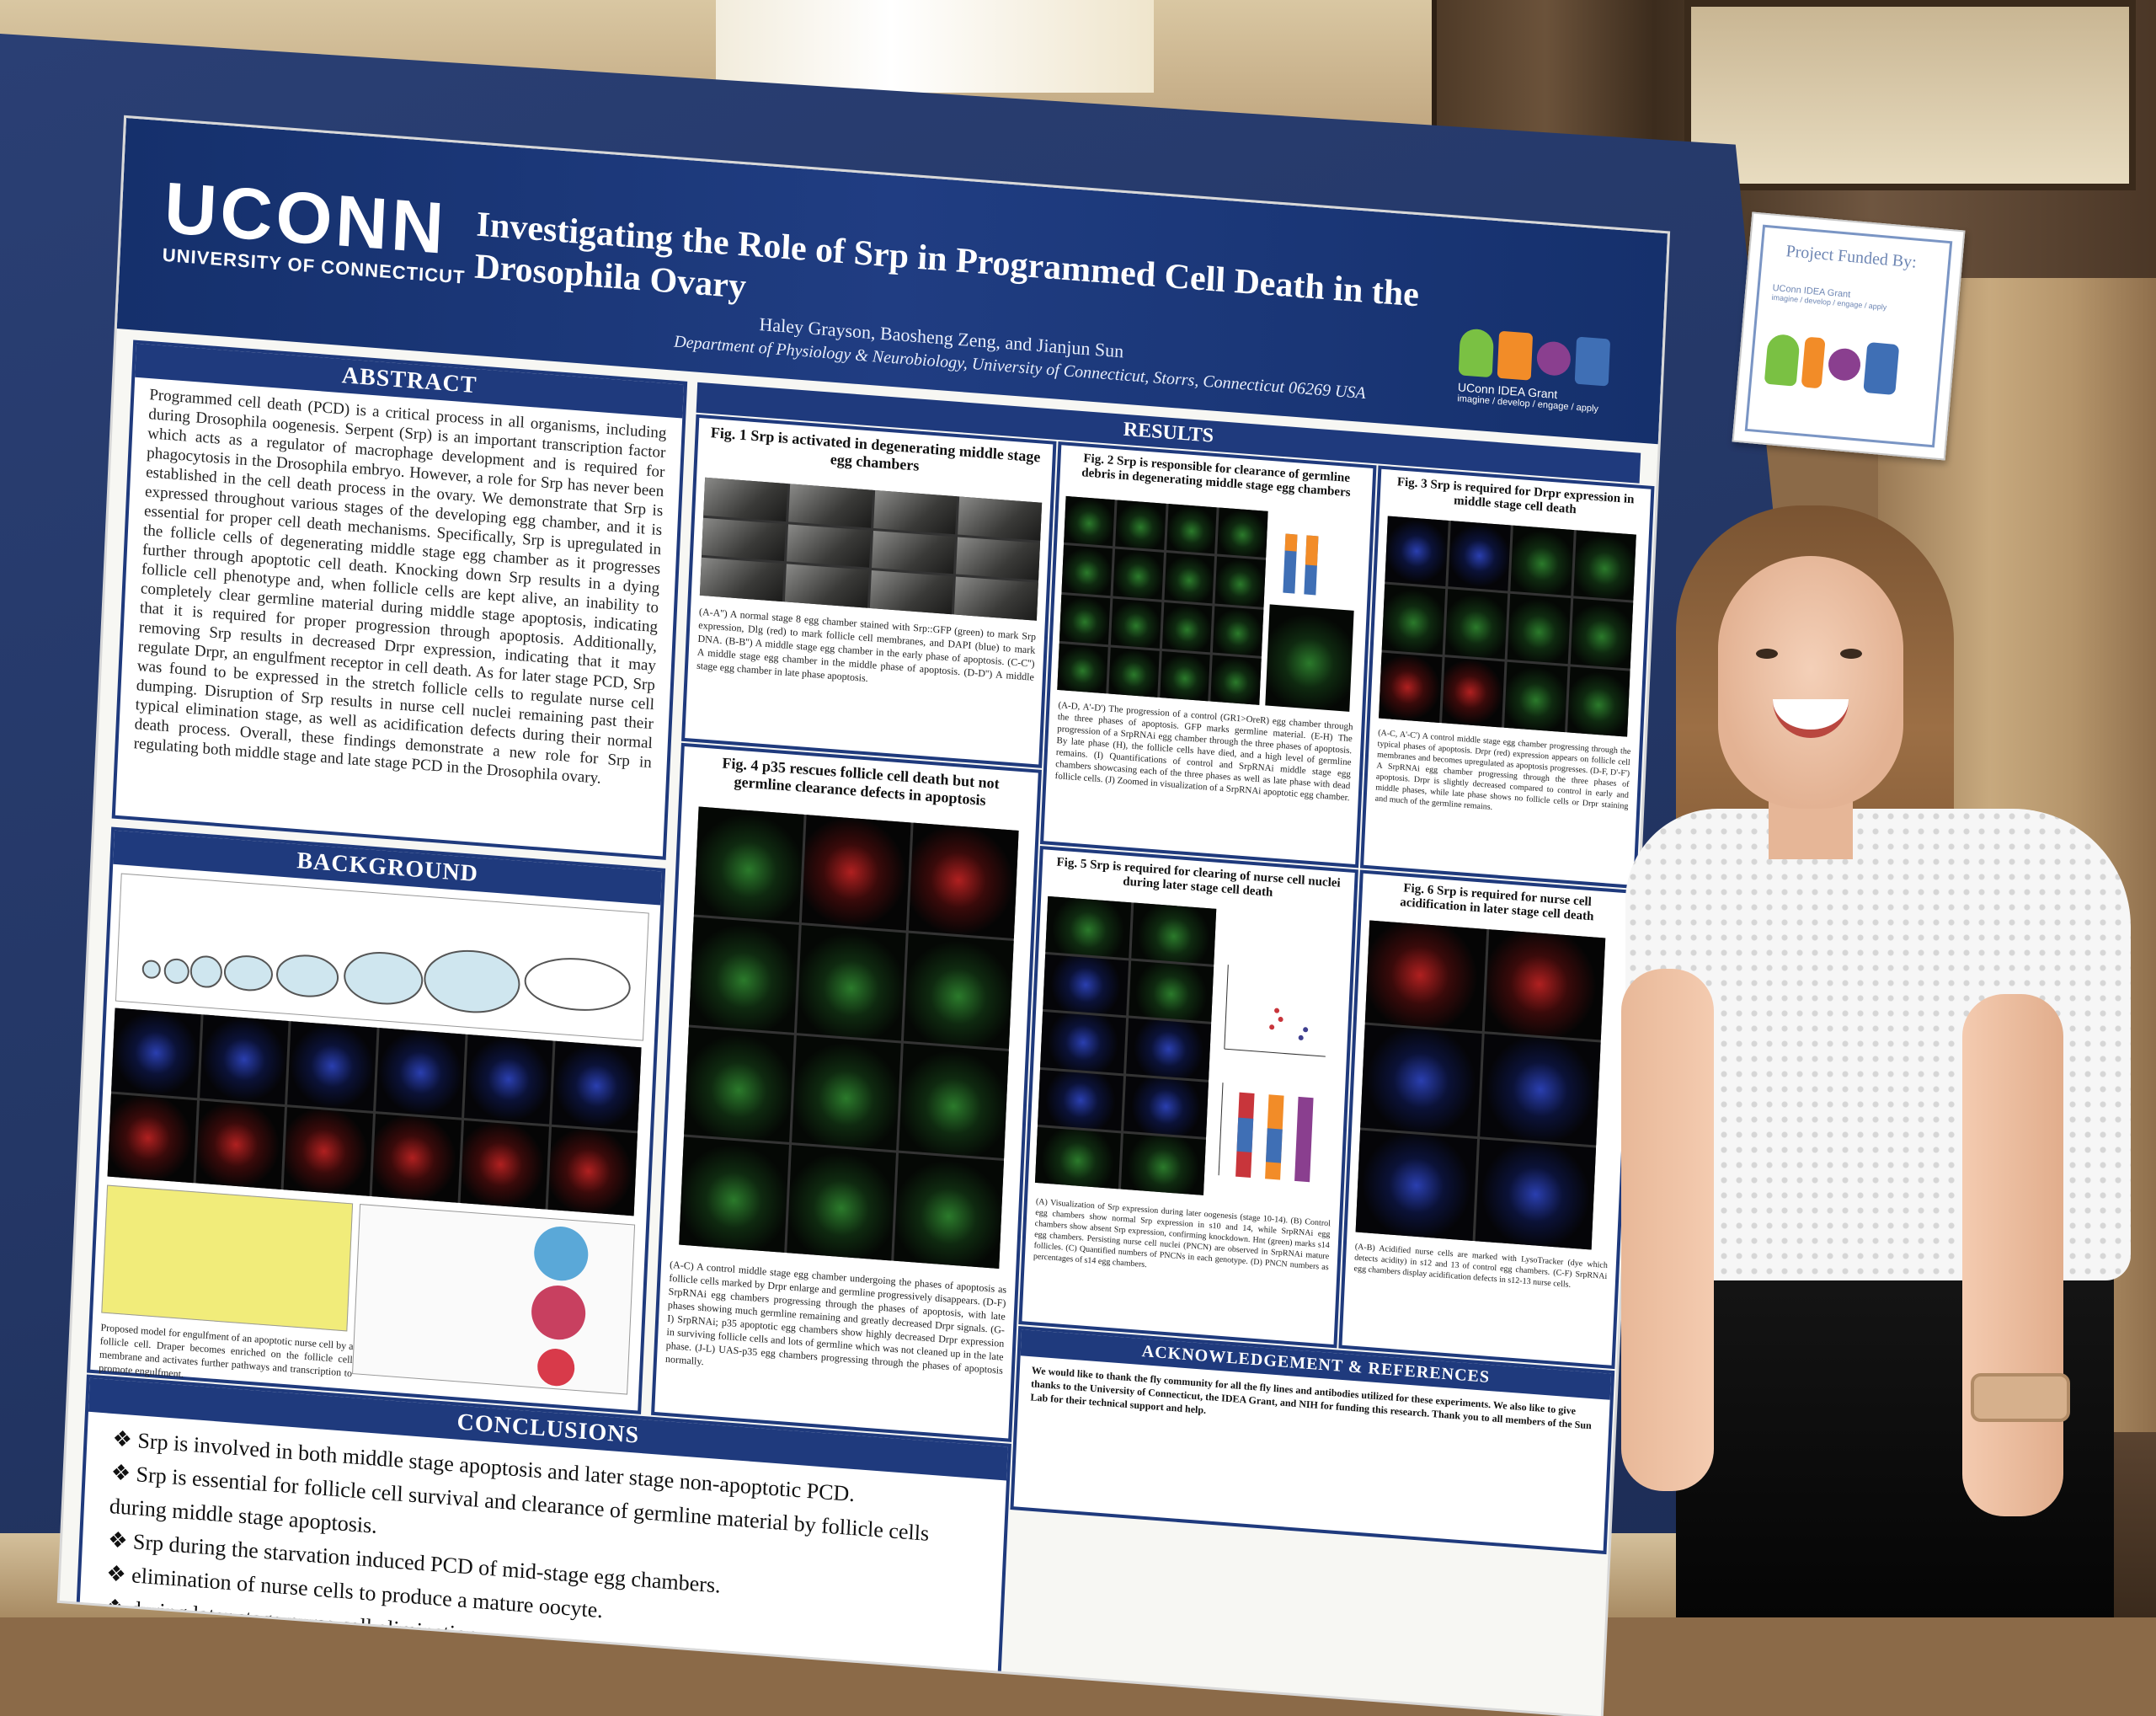 The image size is (2156, 1716). Describe the element at coordinates (871, 549) in the screenshot. I see `fig1-images` at that location.